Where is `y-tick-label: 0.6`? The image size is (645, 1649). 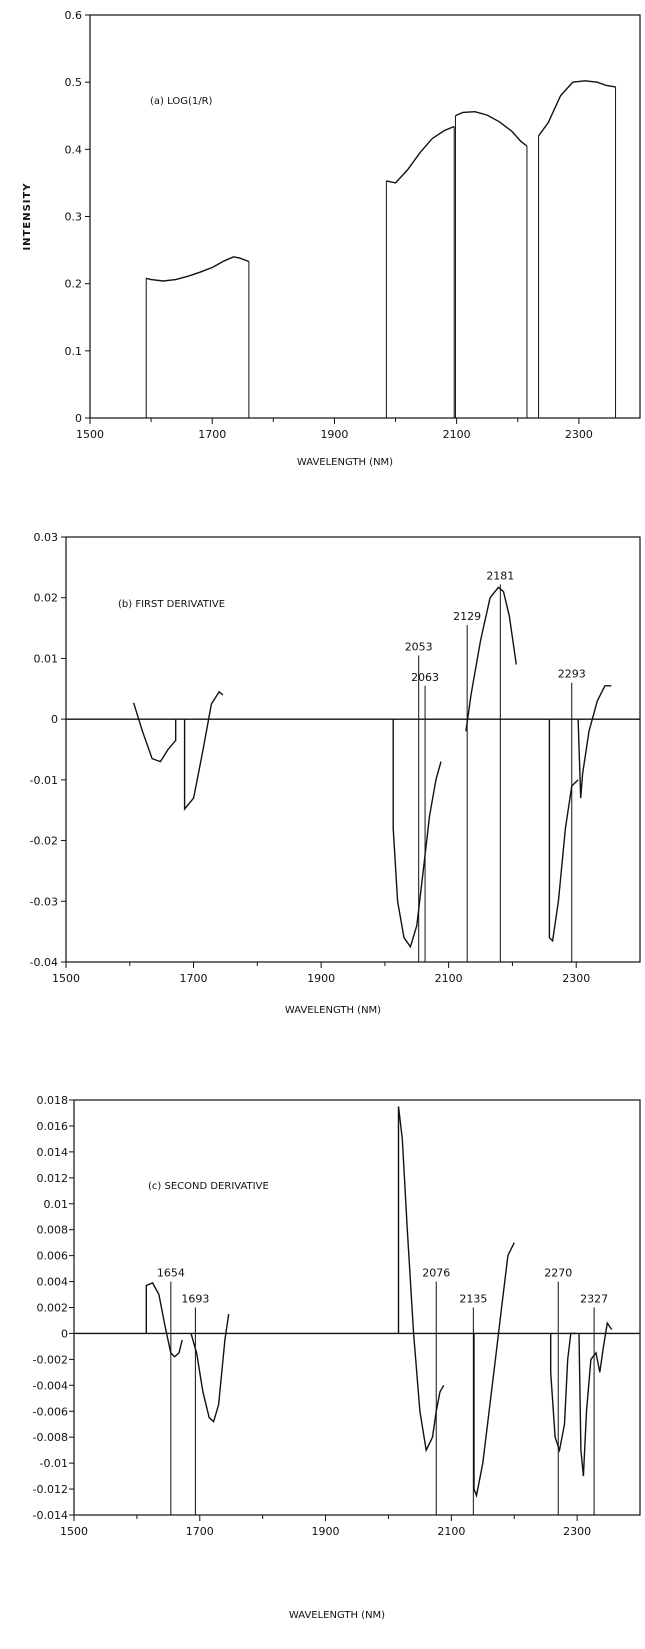
y-tick-label: 0.6 is located at coordinates (74, 15).